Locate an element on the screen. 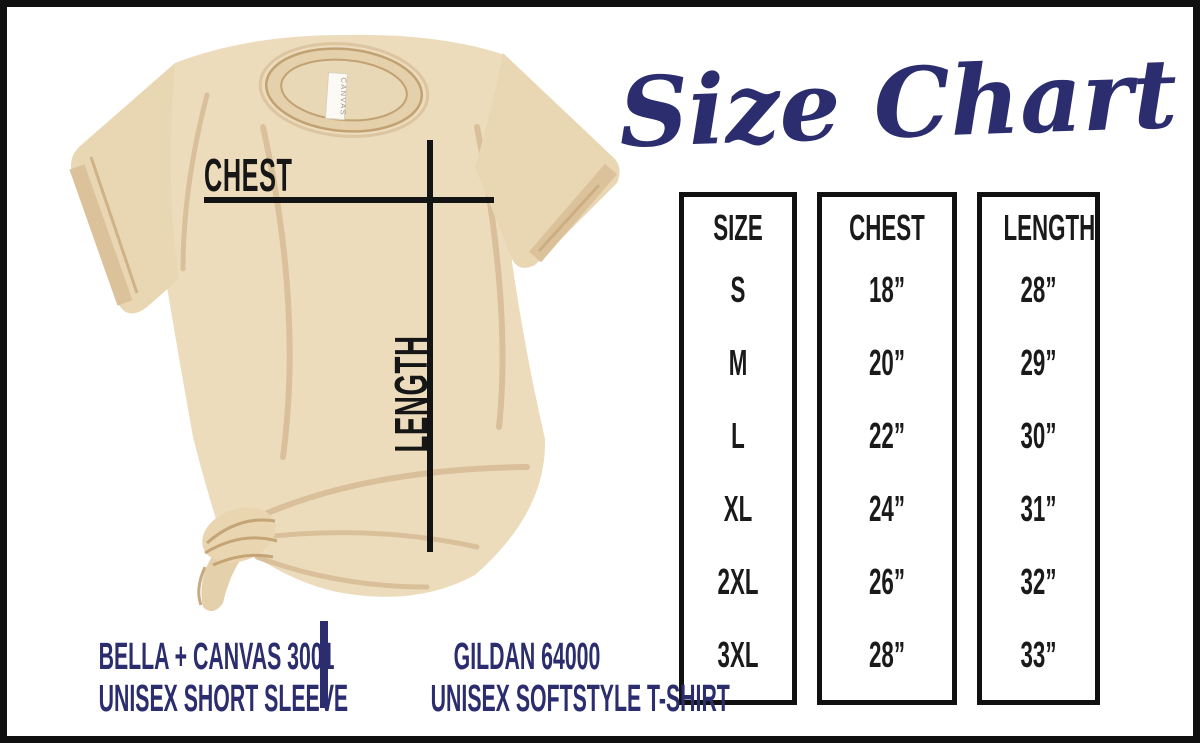 This screenshot has width=1200, height=743. left-product-caption: BELLA + CANVAS 3001 UNISEX SHORT SLEEVE is located at coordinates (193, 678).